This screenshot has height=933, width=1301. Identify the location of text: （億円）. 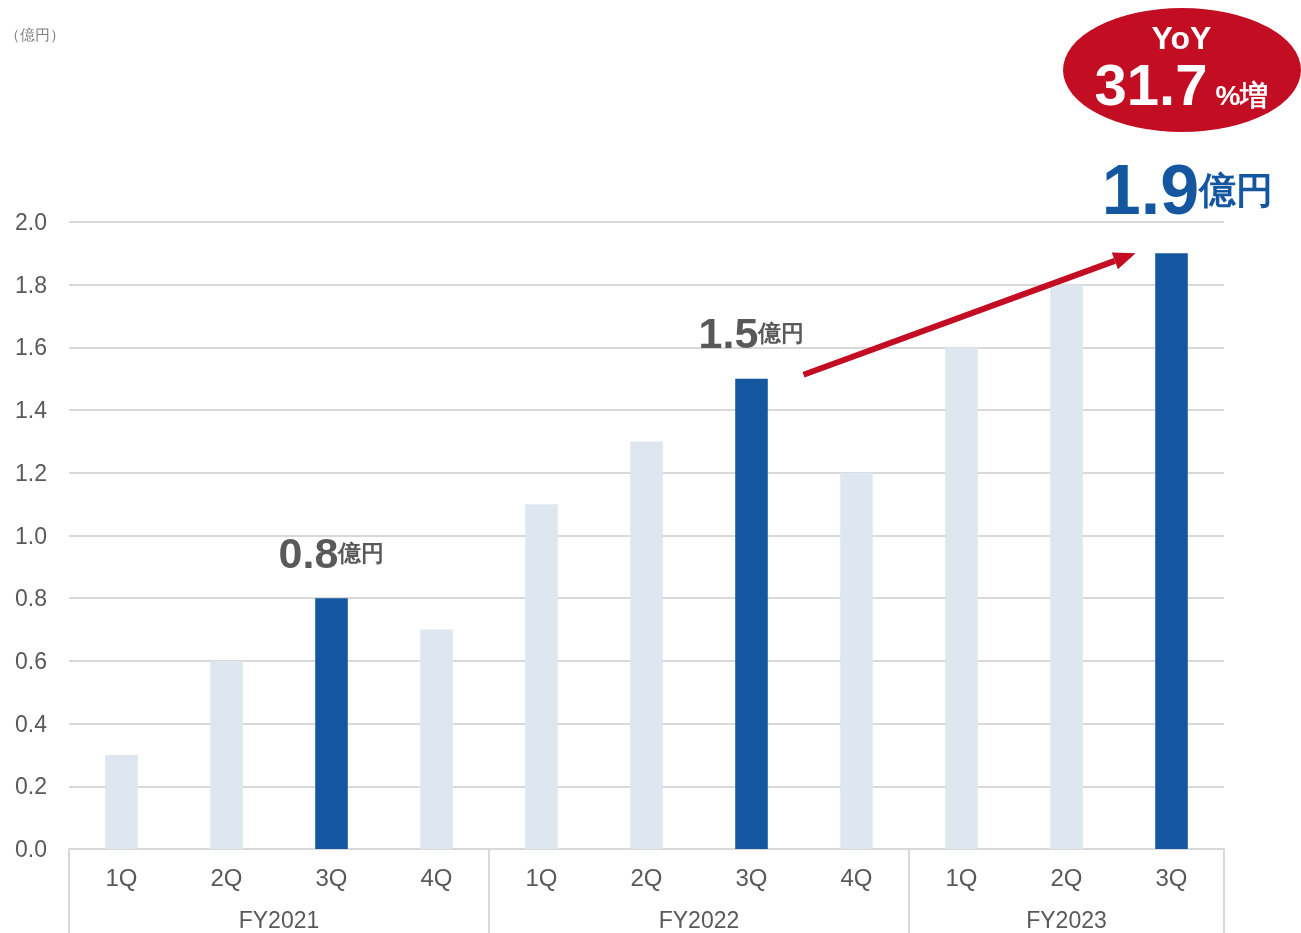
(35, 34).